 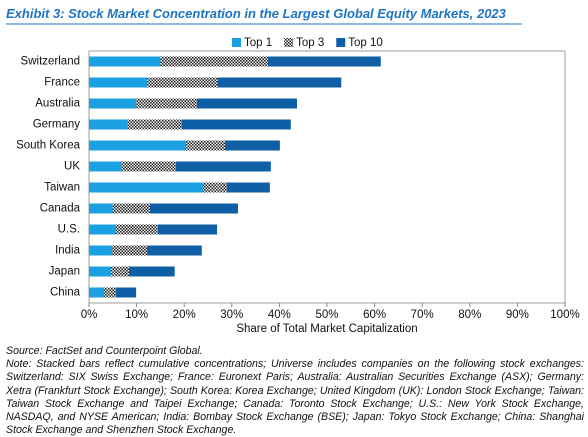 I want to click on x-tick-label: 30%, so click(x=231, y=315).